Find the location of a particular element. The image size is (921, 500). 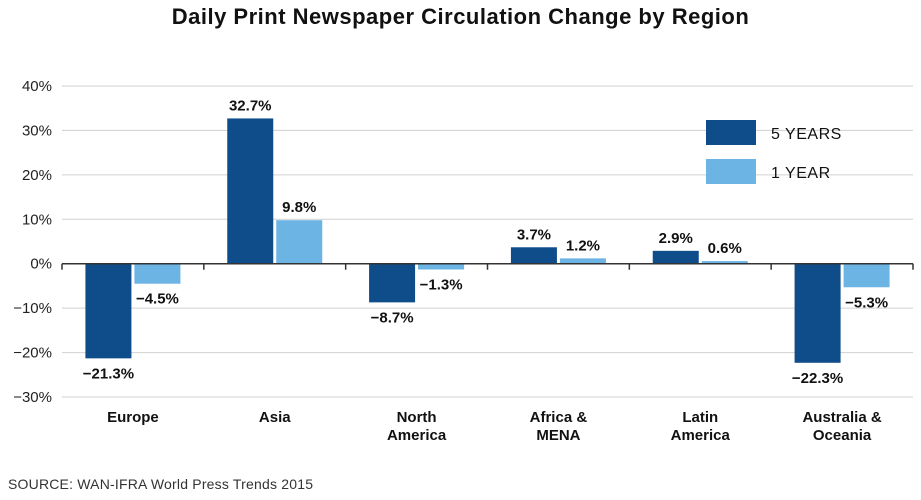

y-tick-label: 20% is located at coordinates (37, 175).